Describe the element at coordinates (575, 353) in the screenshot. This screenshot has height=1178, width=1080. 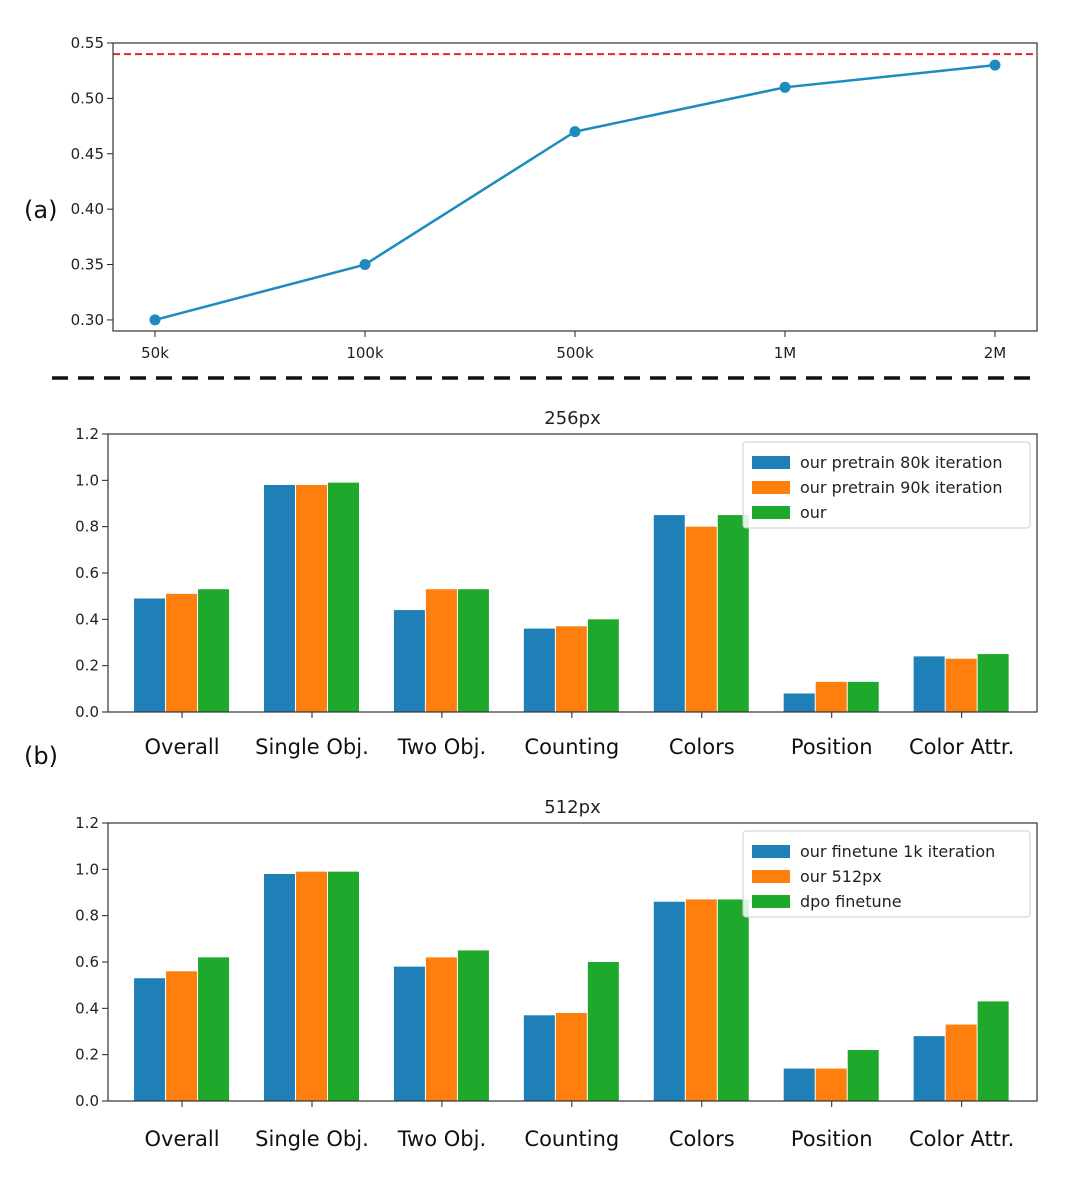
I see `x-tick-label: 500k` at that location.